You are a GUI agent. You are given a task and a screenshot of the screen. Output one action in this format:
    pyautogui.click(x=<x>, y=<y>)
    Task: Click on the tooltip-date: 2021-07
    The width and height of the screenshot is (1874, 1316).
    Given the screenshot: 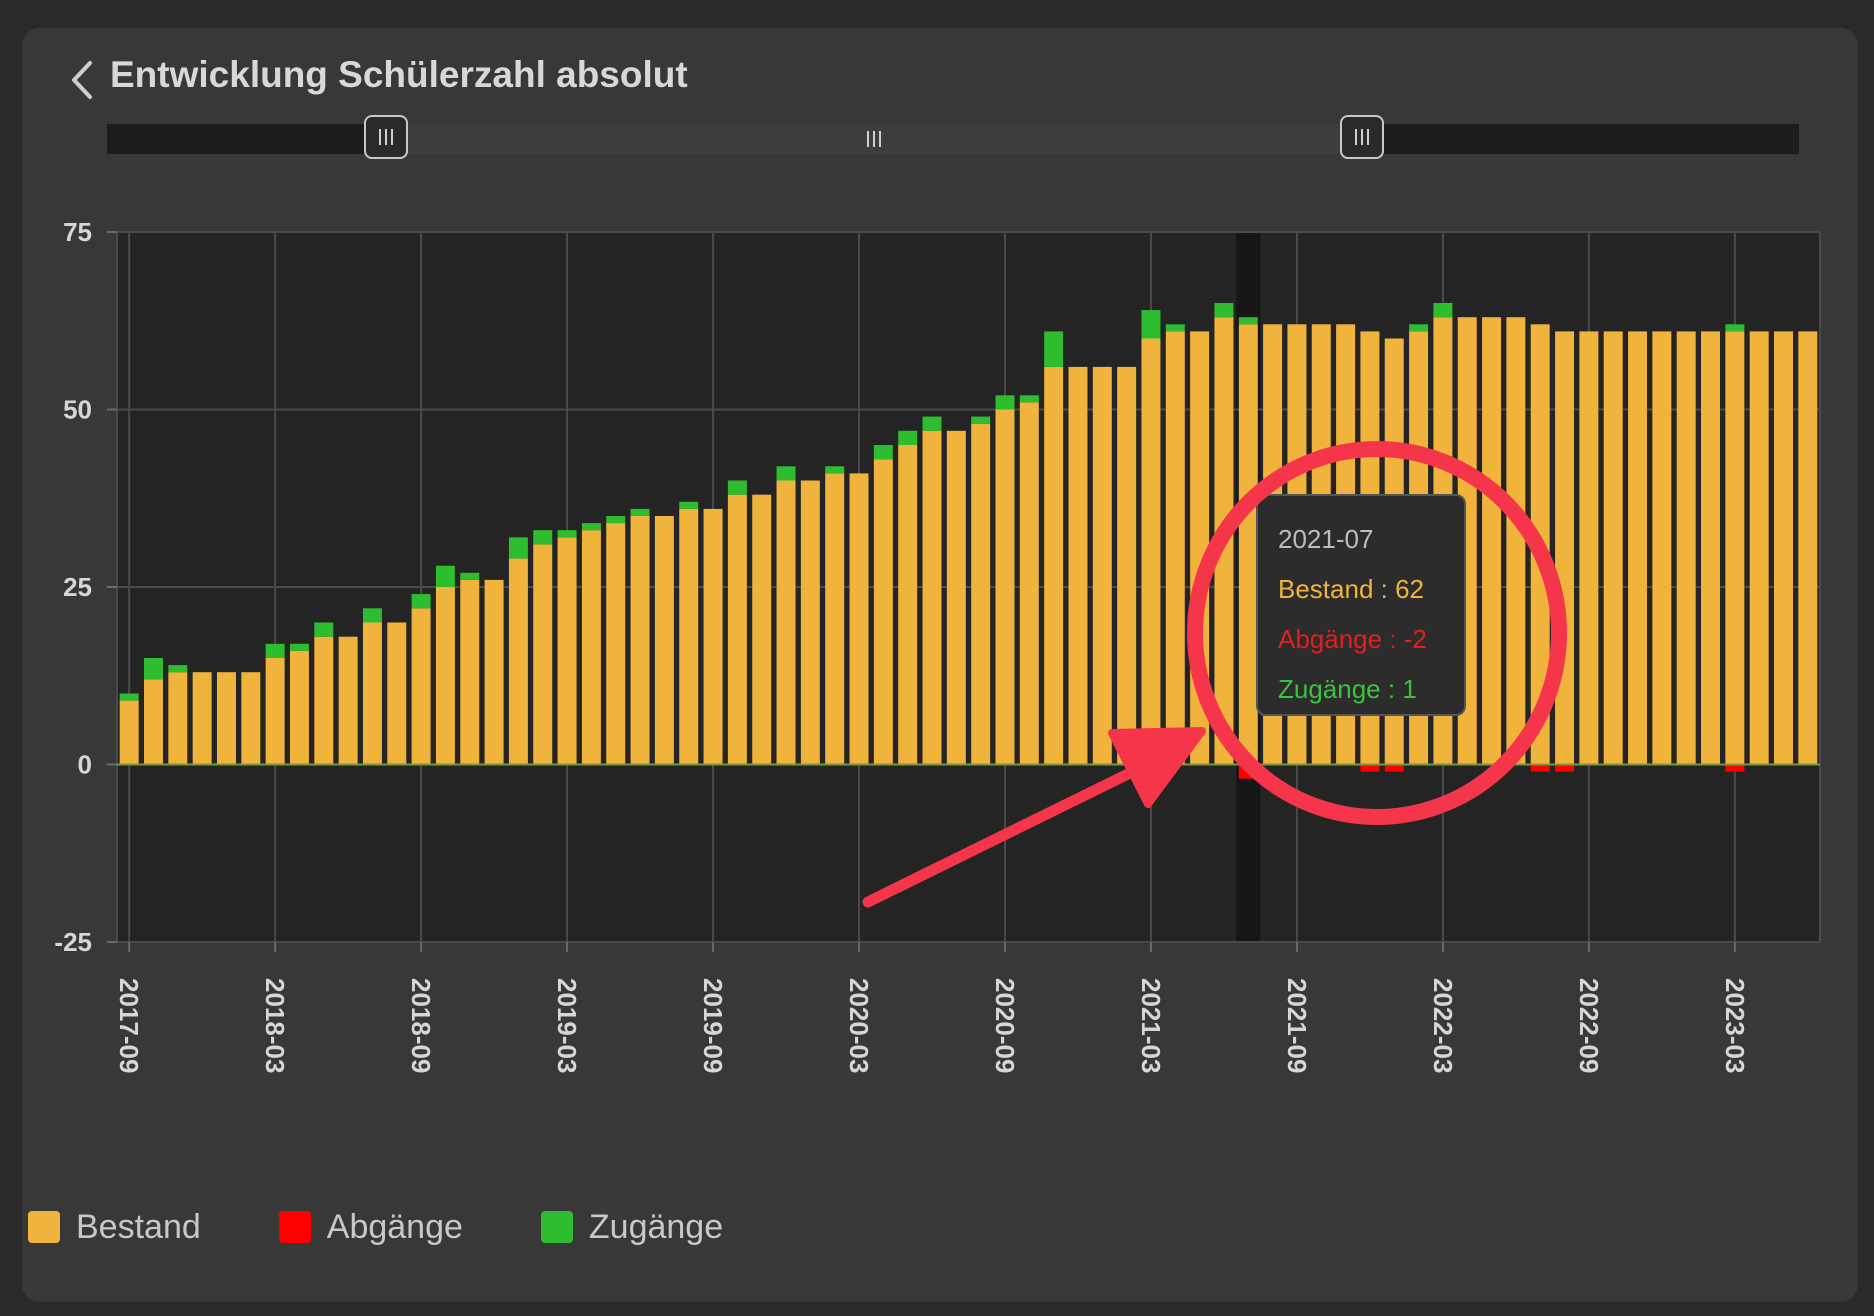 What is the action you would take?
    pyautogui.click(x=1326, y=539)
    